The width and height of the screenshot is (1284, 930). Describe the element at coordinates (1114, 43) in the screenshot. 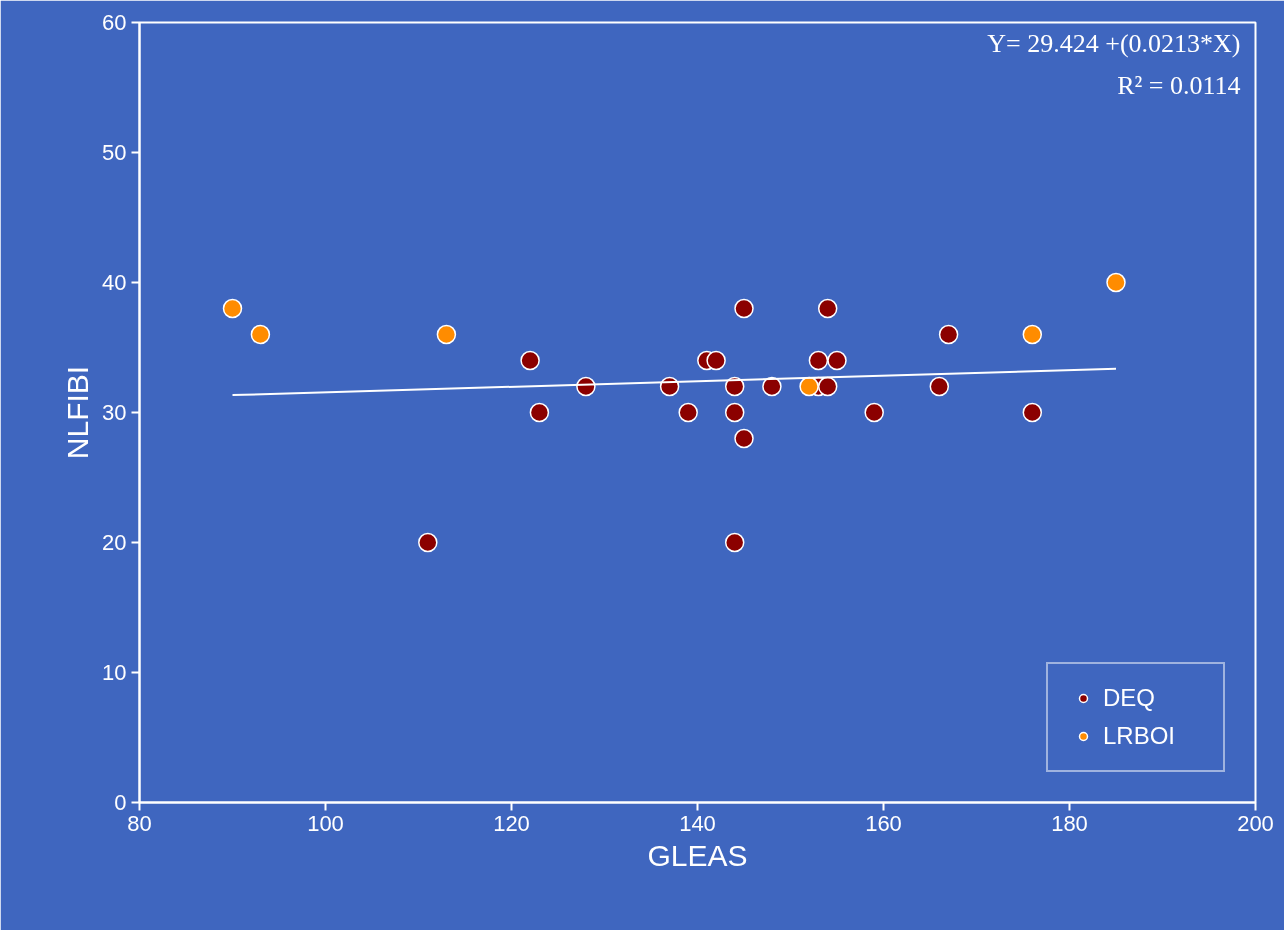

I see `annotation: Y= 29.424 +(0.0213*X)` at that location.